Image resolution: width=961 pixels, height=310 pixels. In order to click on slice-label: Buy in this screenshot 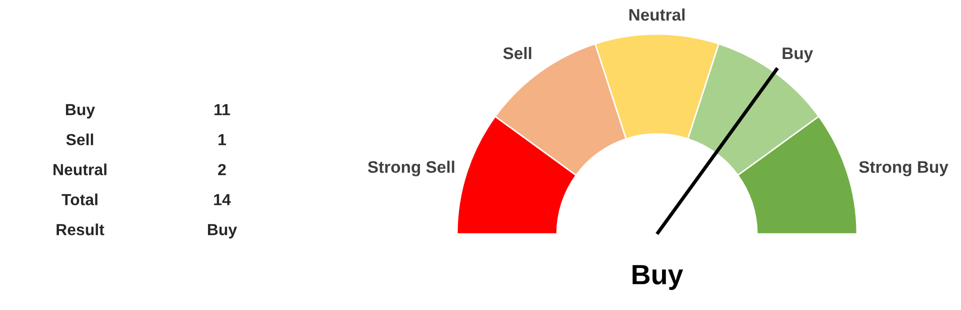, I will do `click(798, 55)`.